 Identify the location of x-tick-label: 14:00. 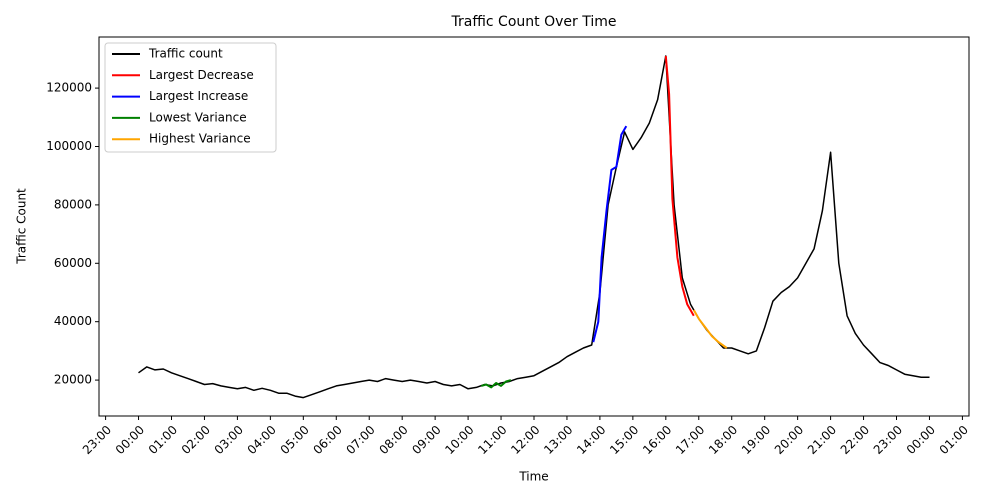
(591, 440).